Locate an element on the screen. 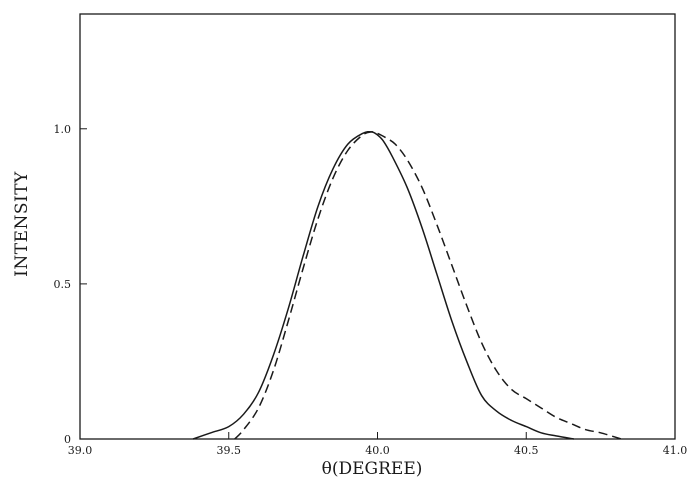 The image size is (690, 484). x-tick-label: 41.0 is located at coordinates (675, 450).